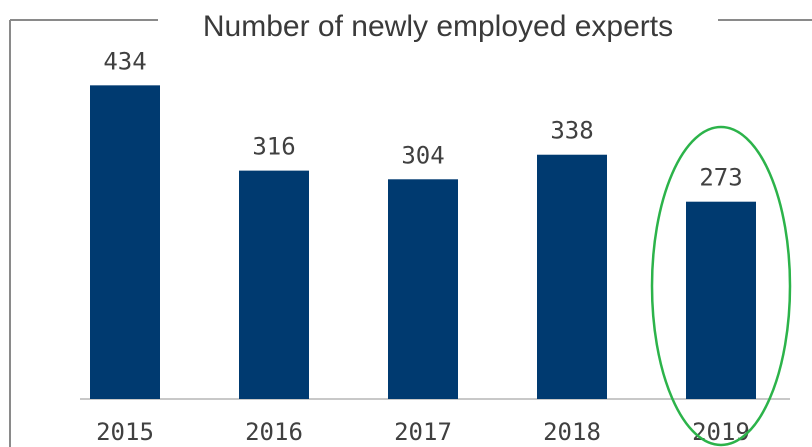  I want to click on chart-title: Number of newly employed experts, so click(438, 26).